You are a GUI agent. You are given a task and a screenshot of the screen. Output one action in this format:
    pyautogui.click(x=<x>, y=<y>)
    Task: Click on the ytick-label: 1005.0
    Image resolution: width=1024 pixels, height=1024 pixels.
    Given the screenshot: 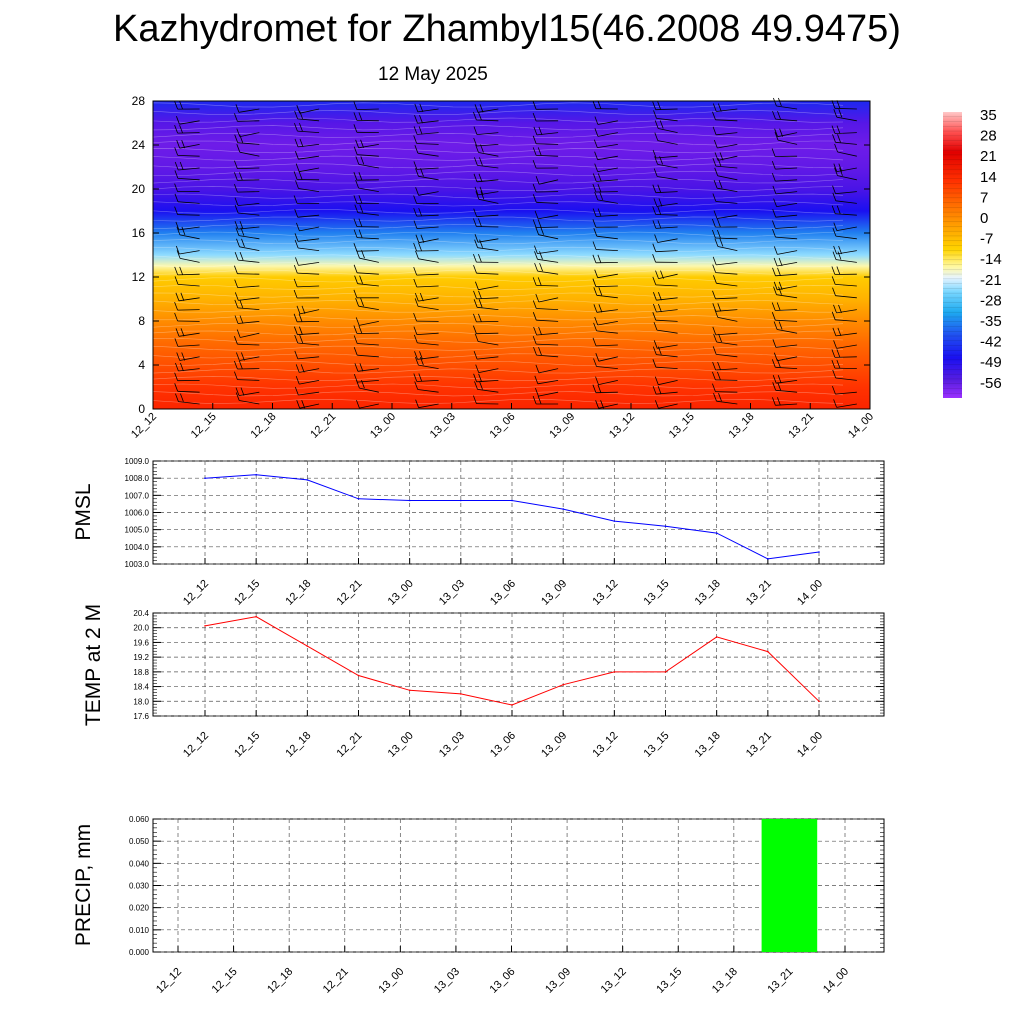 What is the action you would take?
    pyautogui.click(x=137, y=530)
    